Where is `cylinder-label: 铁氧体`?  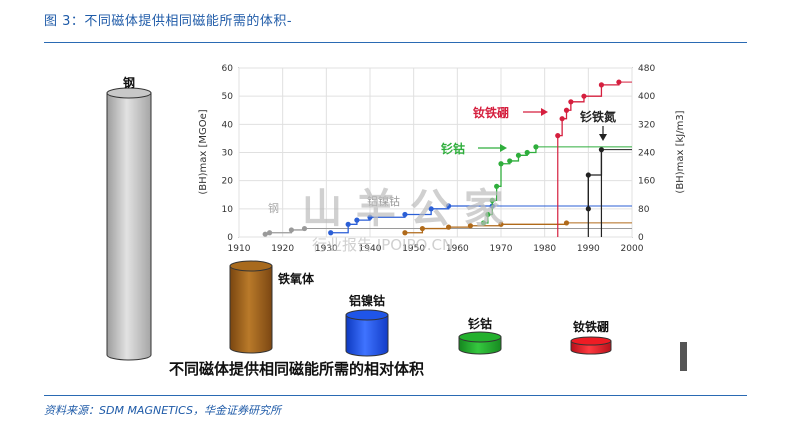 cylinder-label: 铁氧体 is located at coordinates (296, 278).